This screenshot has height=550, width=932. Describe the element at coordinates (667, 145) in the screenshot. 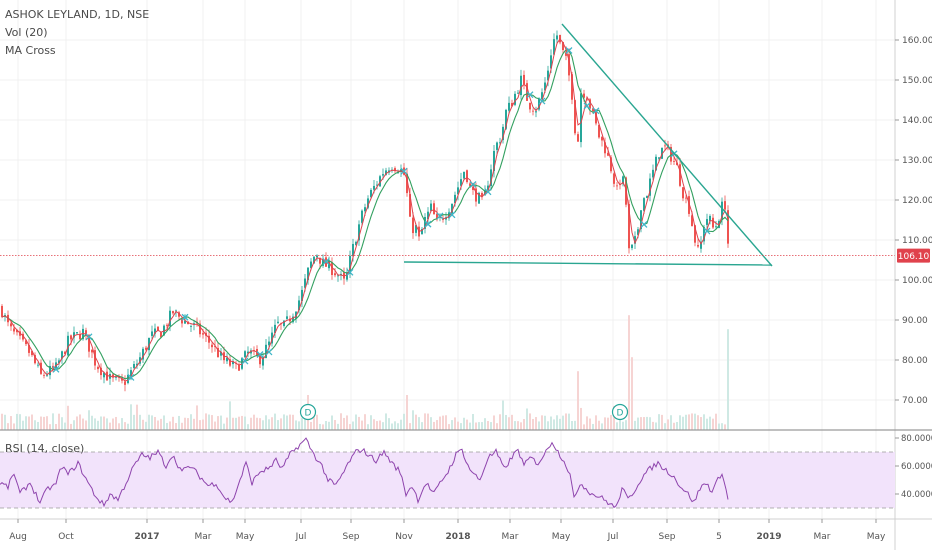

I see `trendline-descending` at that location.